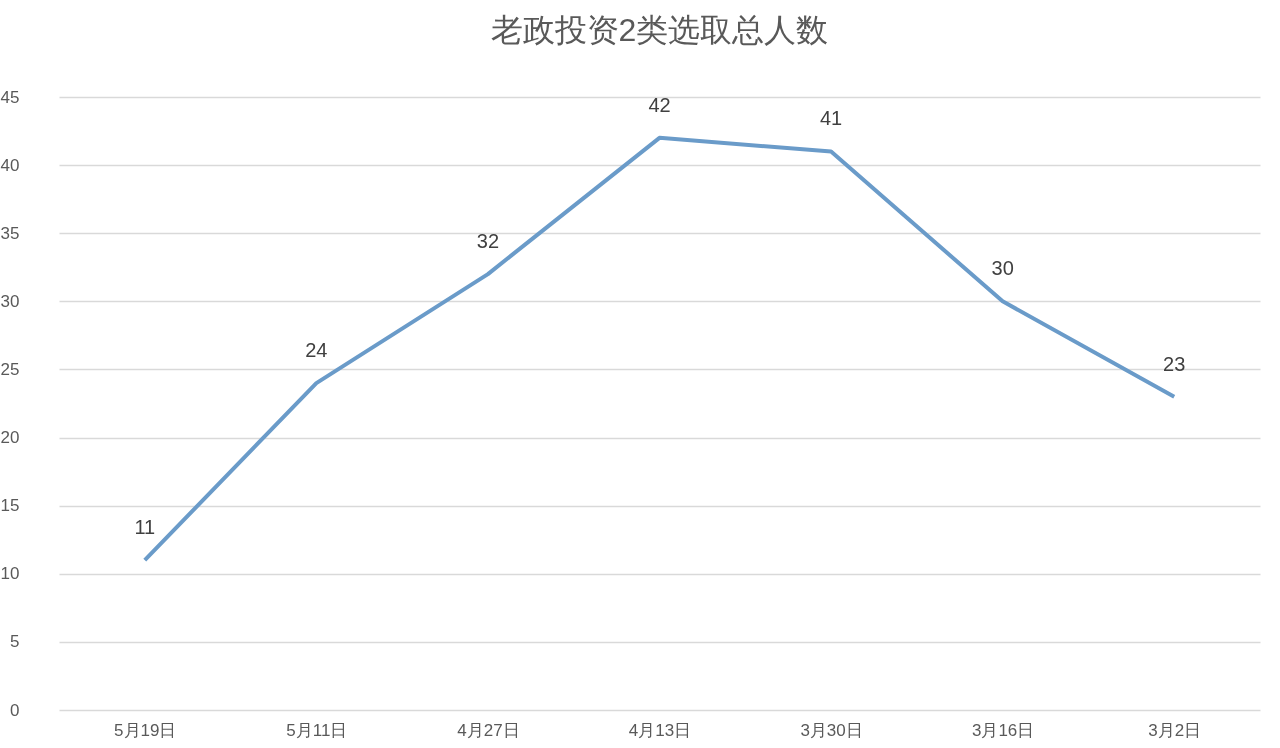 The height and width of the screenshot is (748, 1280). I want to click on y-tick-label: 10, so click(10, 574).